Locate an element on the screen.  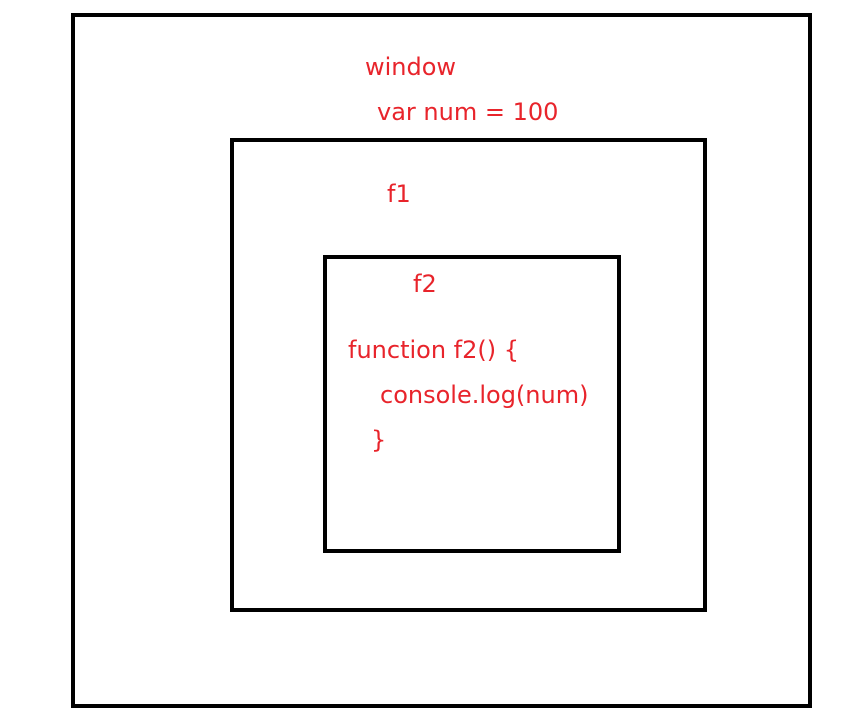
code-line-console-log: console.log(num) is located at coordinates (484, 395).